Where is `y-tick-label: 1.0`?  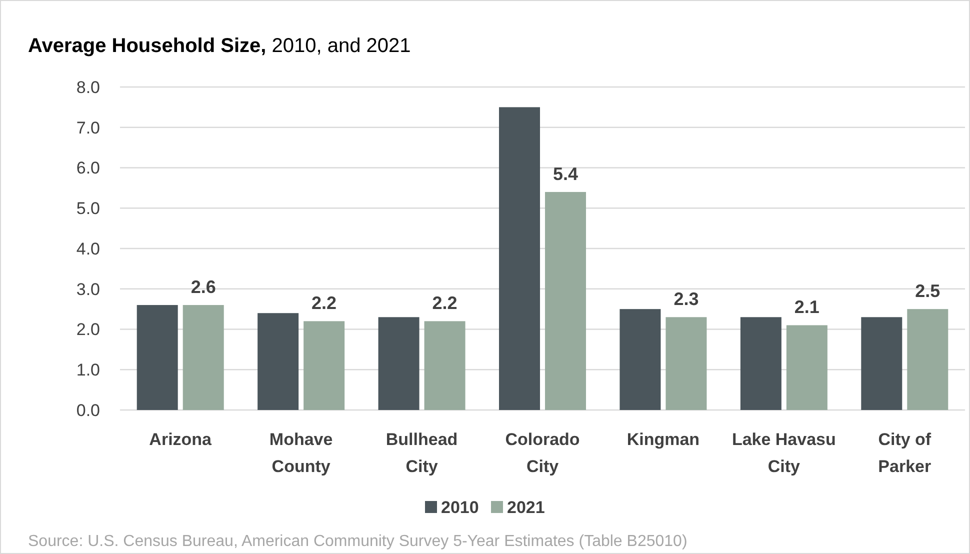
y-tick-label: 1.0 is located at coordinates (88, 370).